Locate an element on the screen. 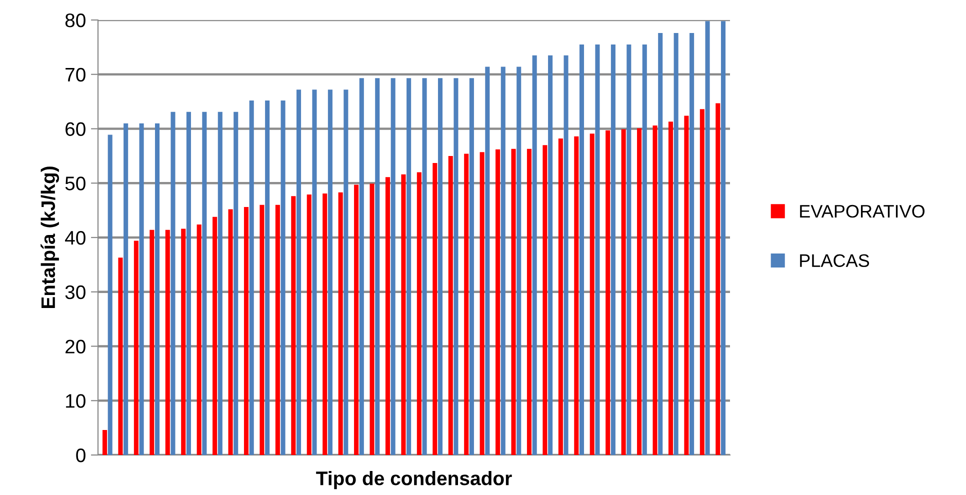 The width and height of the screenshot is (966, 495). y-axis-title: Entalpía (kJ/kg) is located at coordinates (50, 237).